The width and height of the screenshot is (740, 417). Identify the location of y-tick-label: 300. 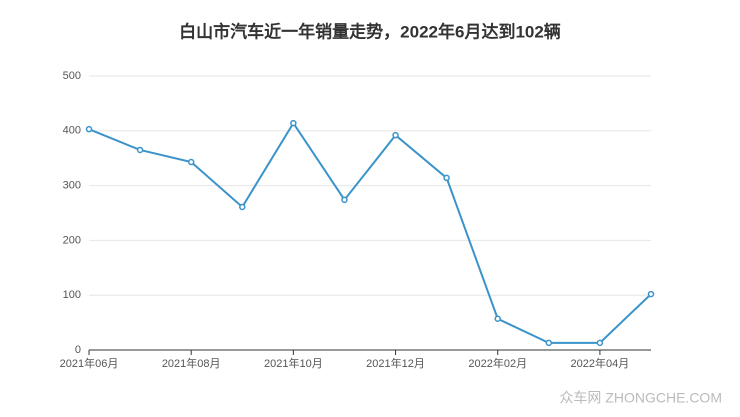
(72, 186).